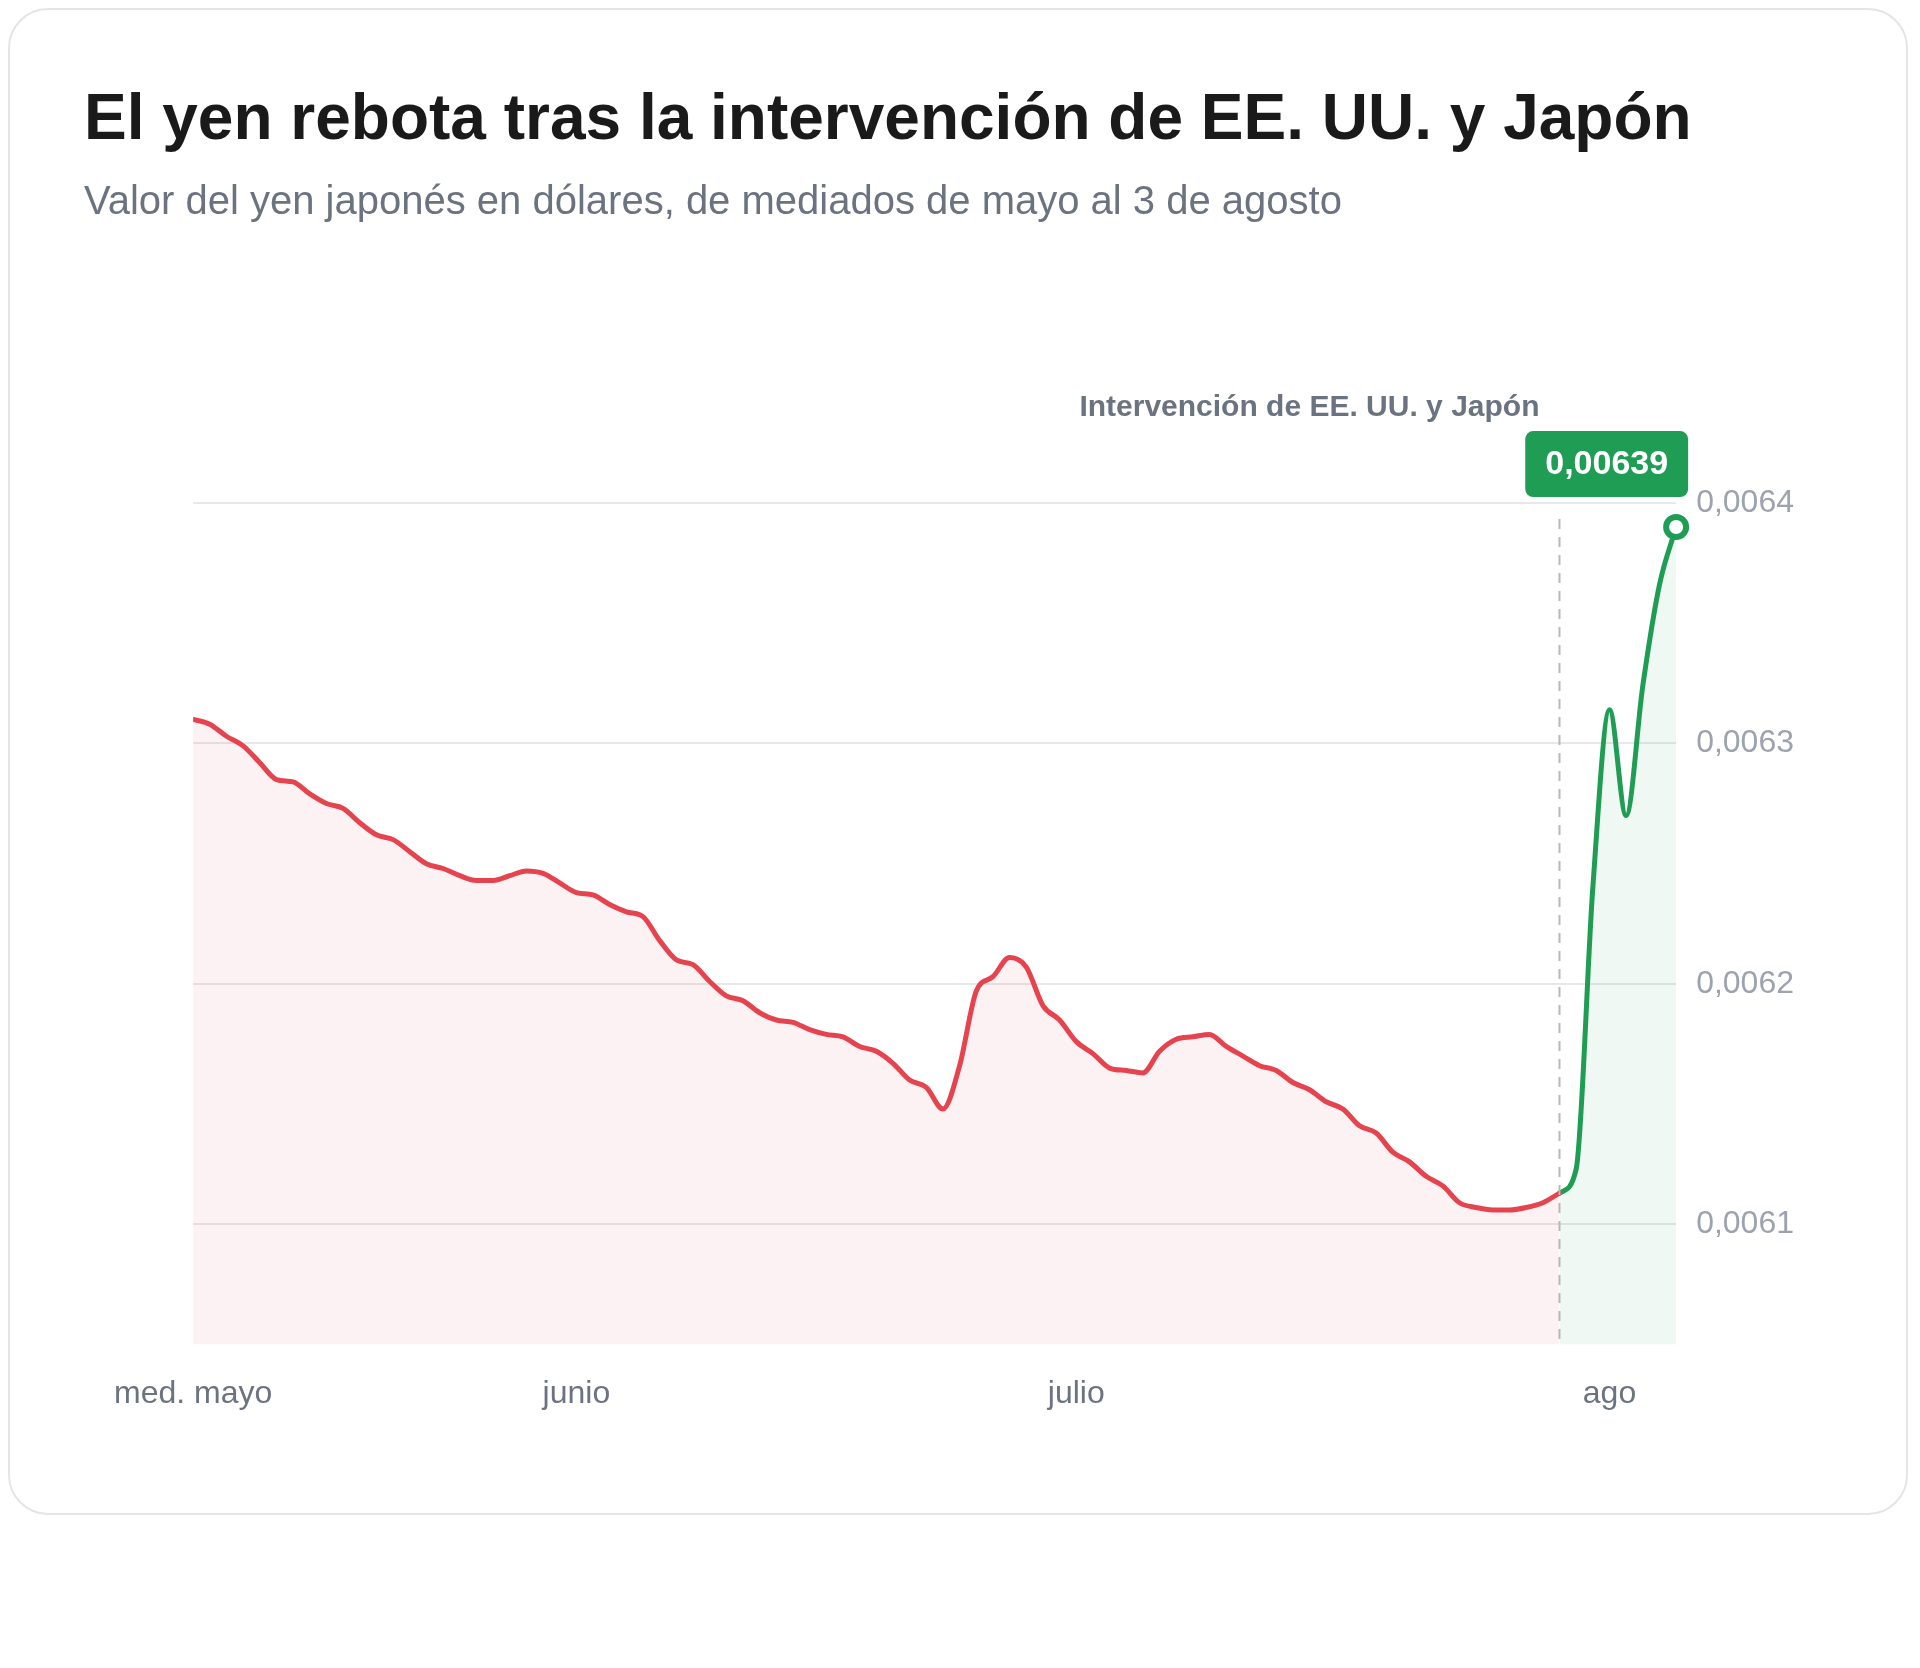  I want to click on x-tick-label: med. mayo, so click(193, 1391).